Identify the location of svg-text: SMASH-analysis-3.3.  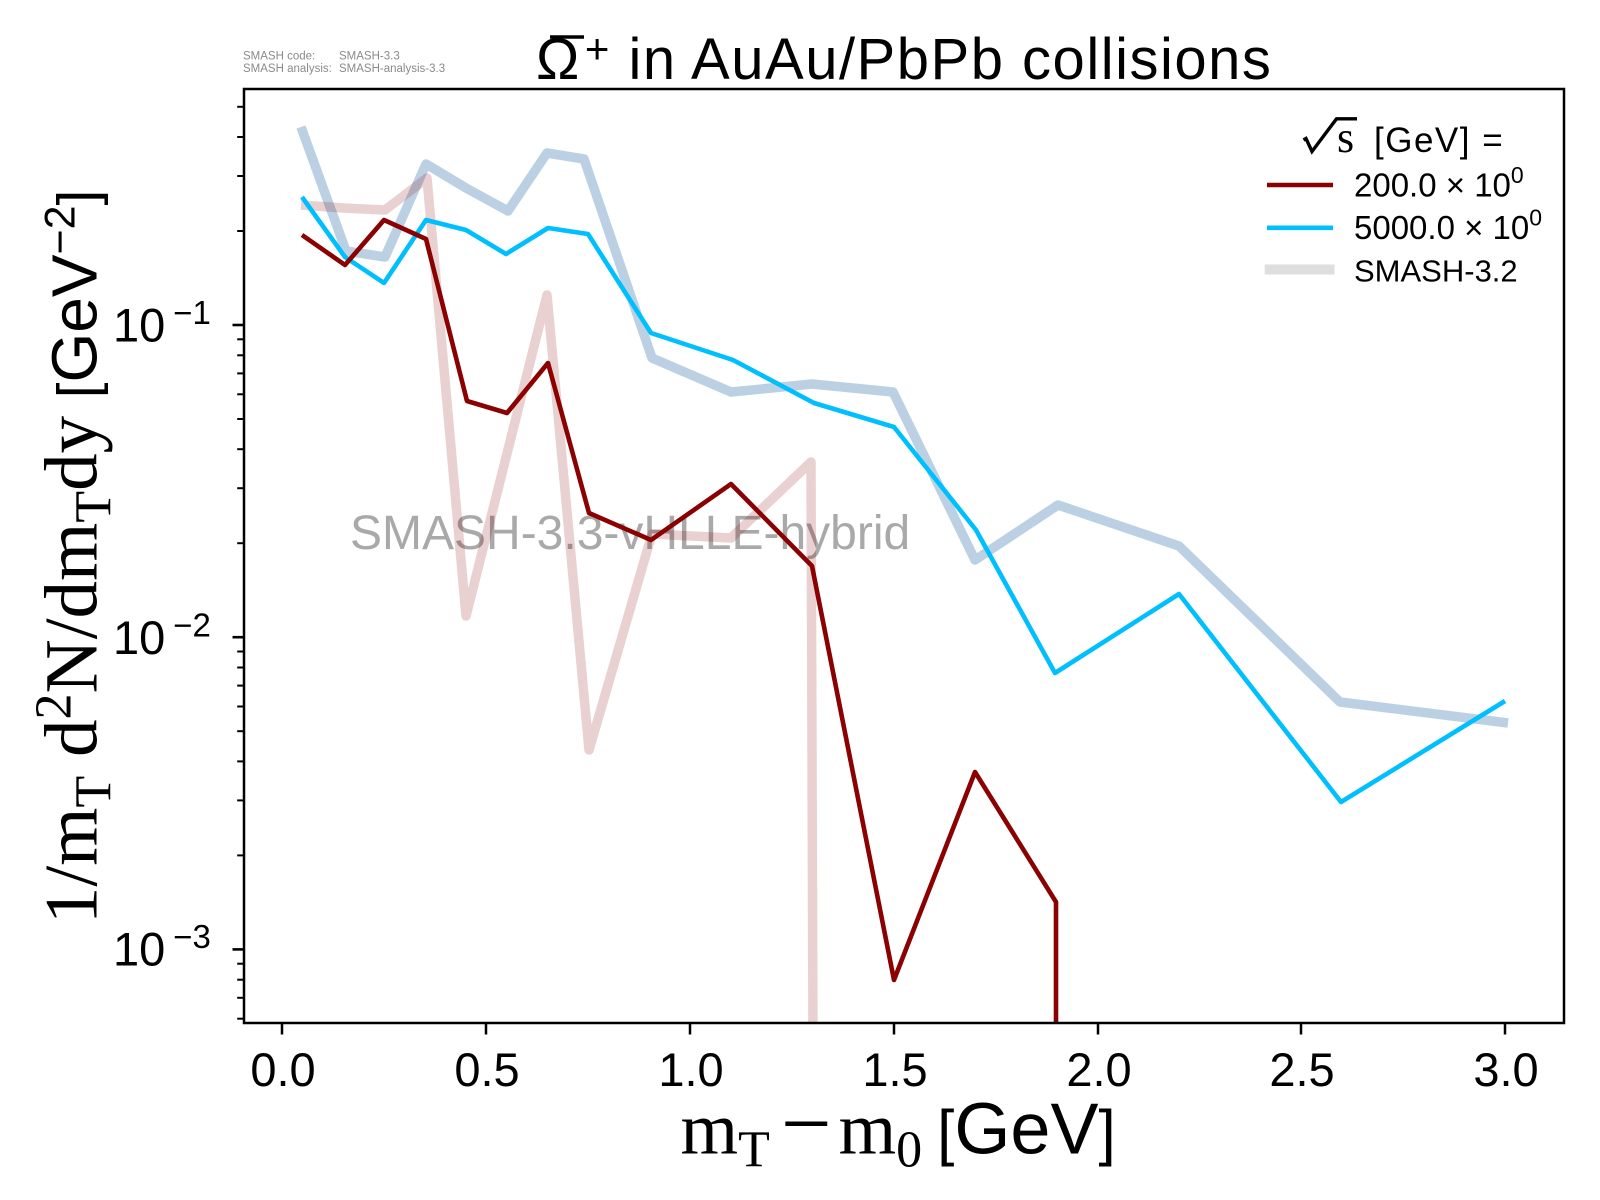
(392, 69).